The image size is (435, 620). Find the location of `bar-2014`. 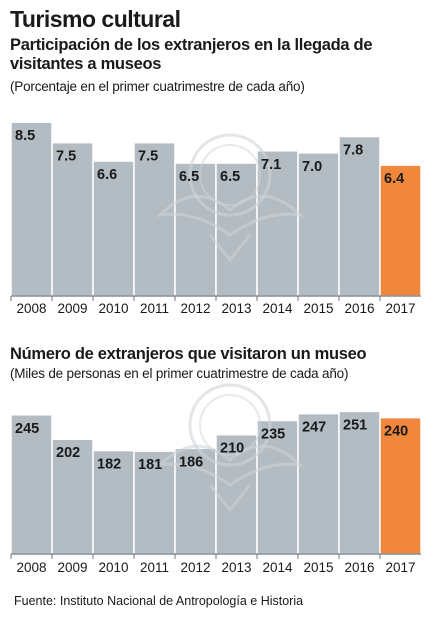

bar-2014 is located at coordinates (277, 223).